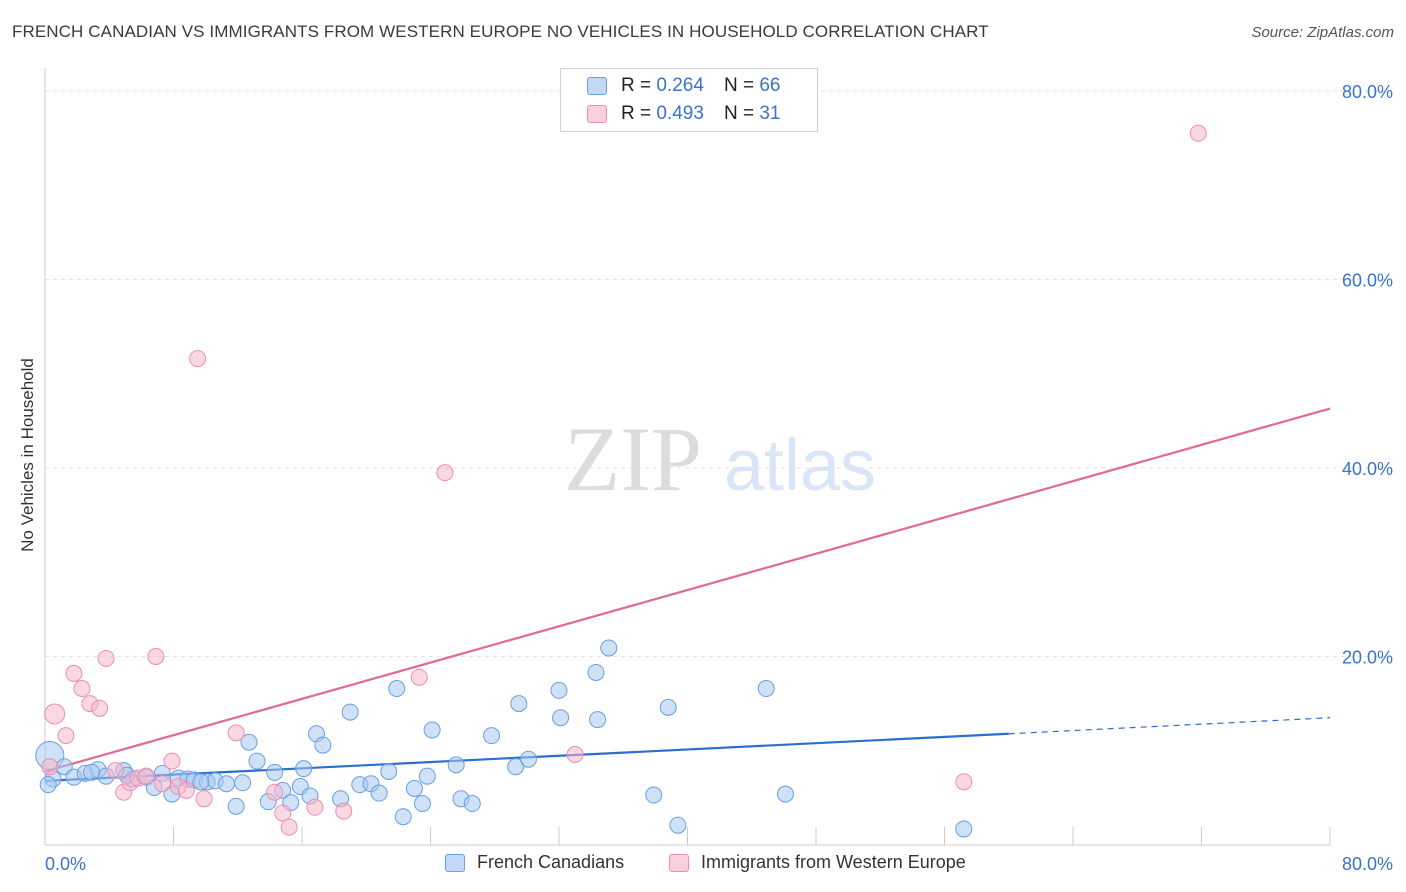  What do you see at coordinates (1367, 864) in the screenshot?
I see `x-tick-label: 80.0%` at bounding box center [1367, 864].